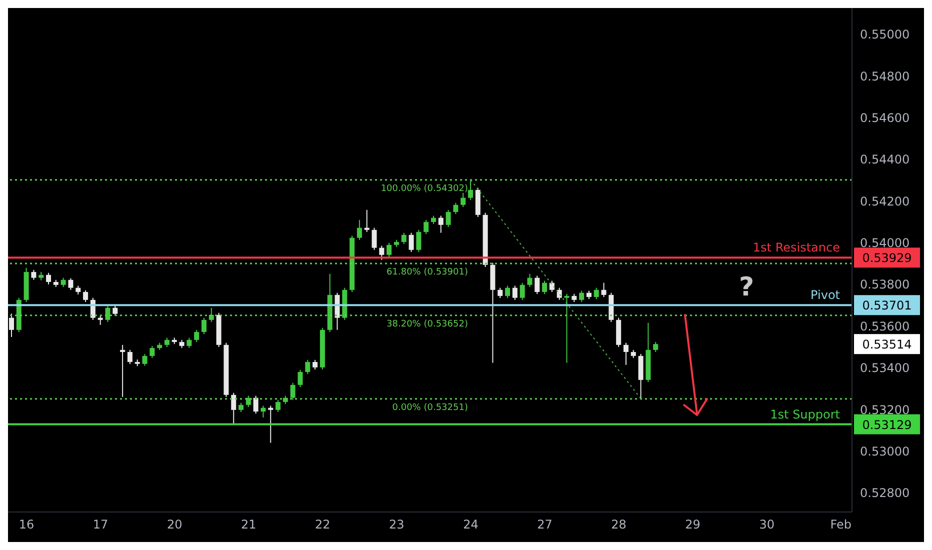 This screenshot has width=932, height=550. Describe the element at coordinates (885, 326) in the screenshot. I see `y-tick-label: 0.53600` at that location.